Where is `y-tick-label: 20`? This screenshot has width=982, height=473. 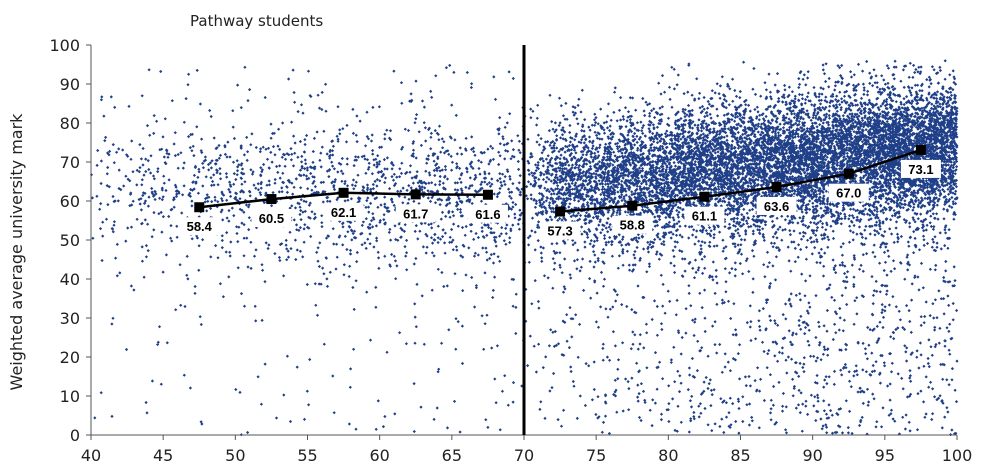
y-tick-label: 20 is located at coordinates (70, 357).